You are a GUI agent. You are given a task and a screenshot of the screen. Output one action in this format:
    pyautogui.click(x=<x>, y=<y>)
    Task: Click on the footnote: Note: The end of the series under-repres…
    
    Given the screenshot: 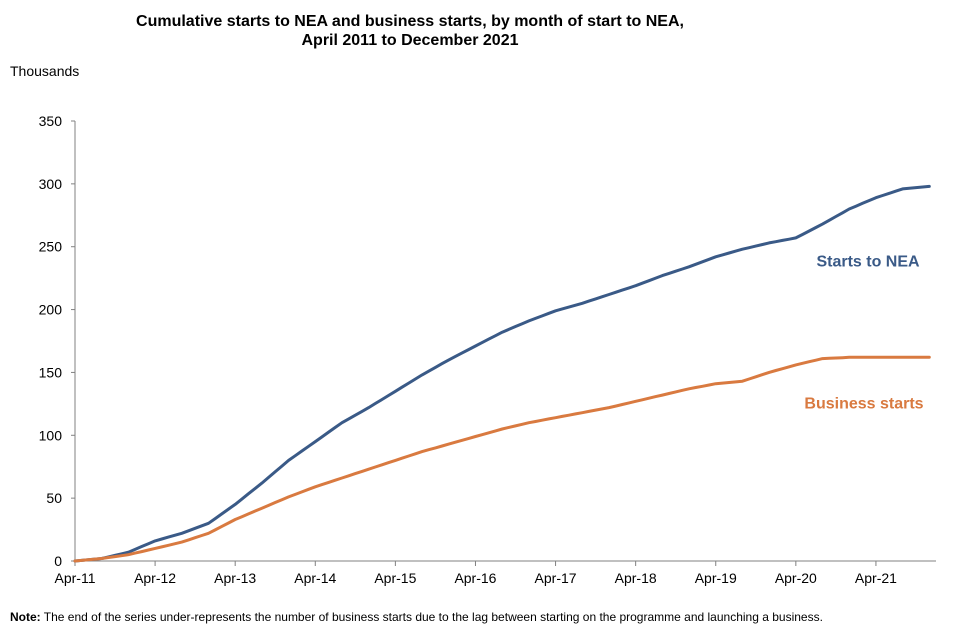 What is the action you would take?
    pyautogui.click(x=416, y=617)
    